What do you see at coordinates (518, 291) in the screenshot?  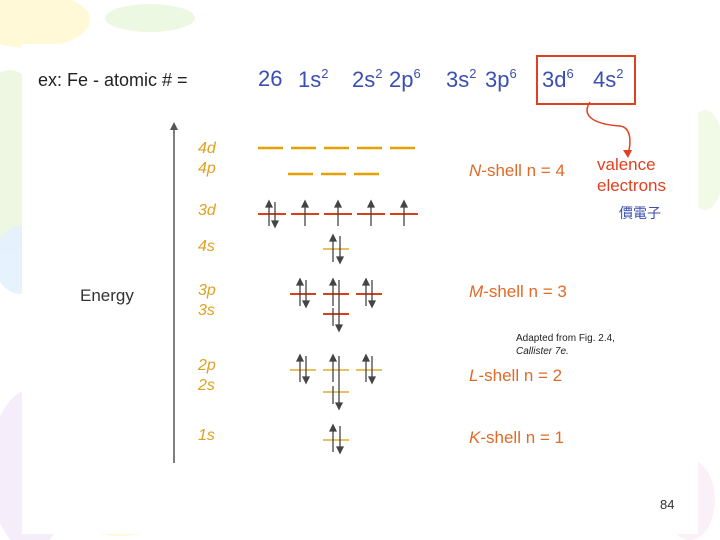 I see `shell-label-m: M-shell n = 3` at bounding box center [518, 291].